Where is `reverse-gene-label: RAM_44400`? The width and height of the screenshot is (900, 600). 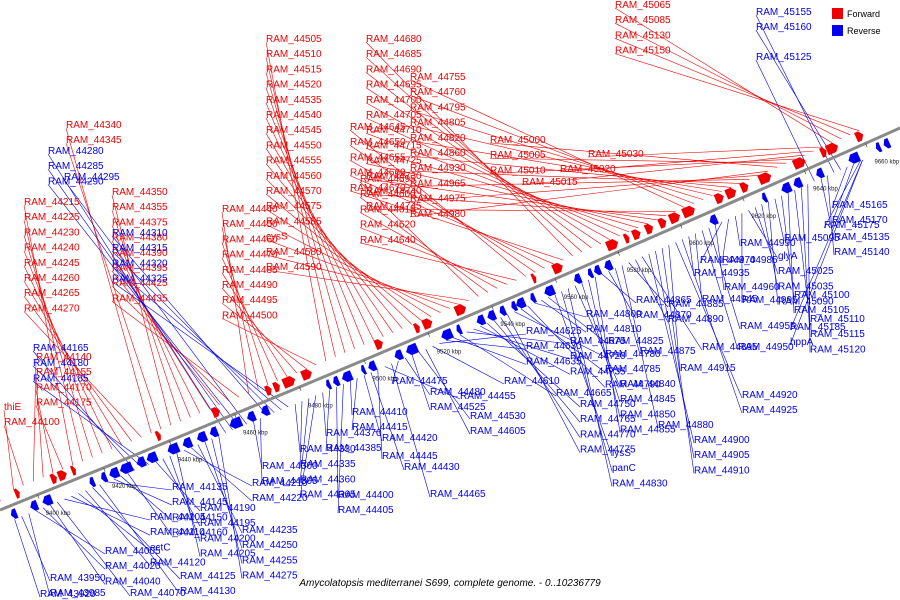
reverse-gene-label: RAM_44400 is located at coordinates (366, 495).